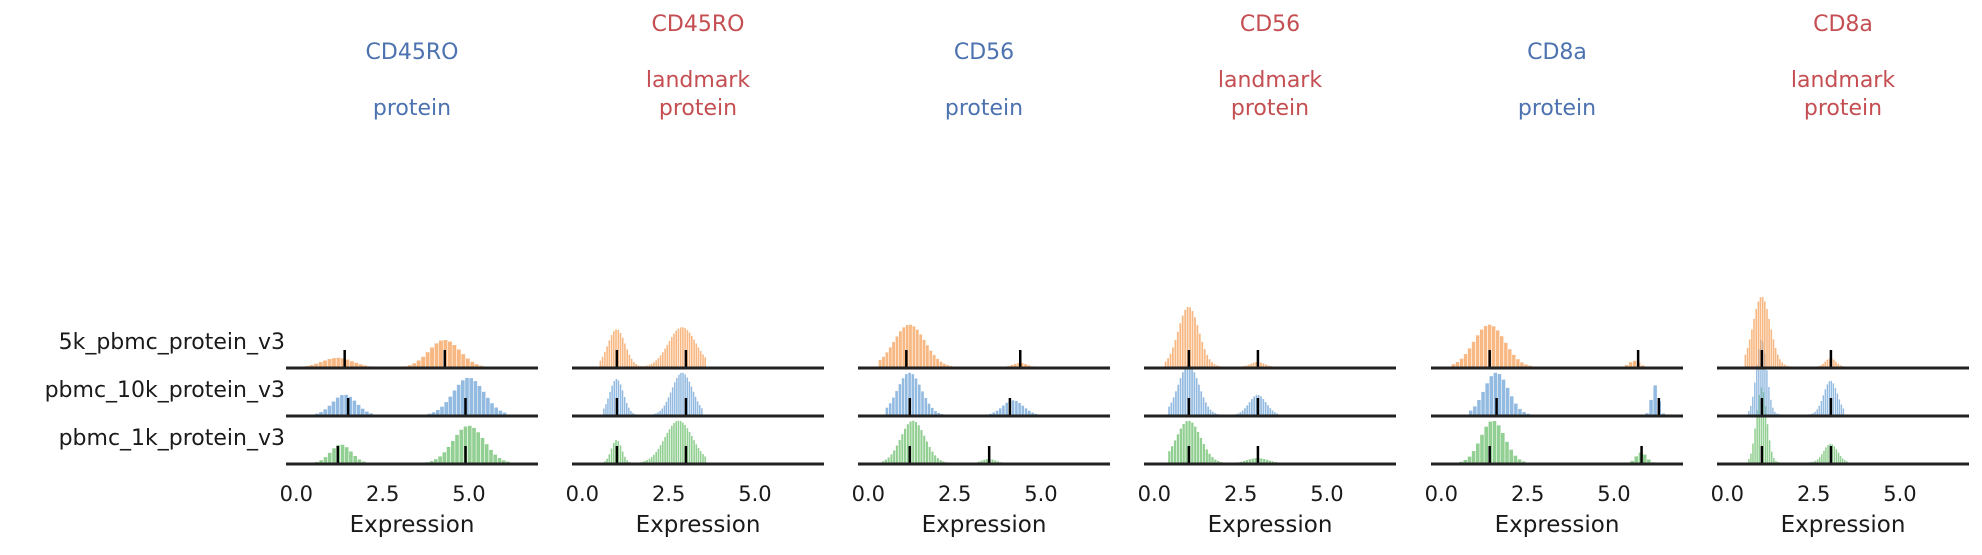  What do you see at coordinates (984, 525) in the screenshot?
I see `x-axis-label: Expression` at bounding box center [984, 525].